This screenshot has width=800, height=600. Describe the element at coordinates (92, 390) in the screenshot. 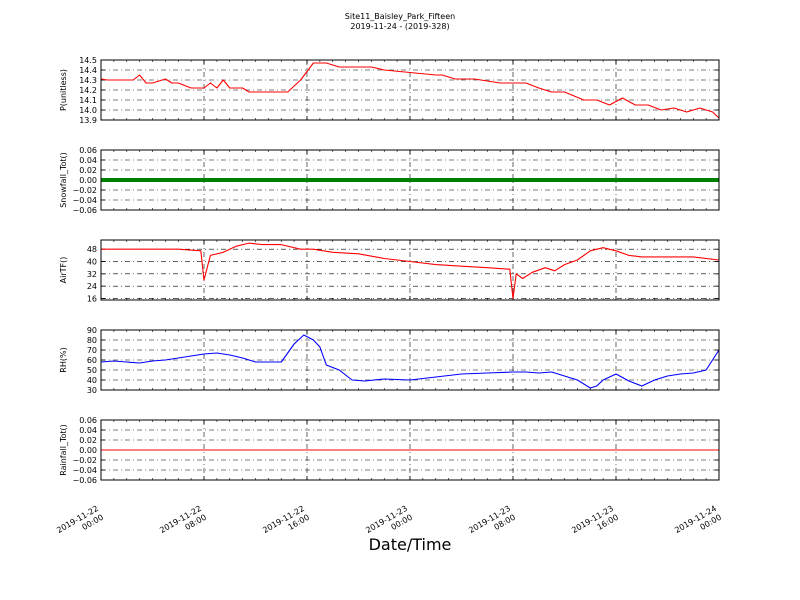

I see `y-tick-label: 30` at that location.